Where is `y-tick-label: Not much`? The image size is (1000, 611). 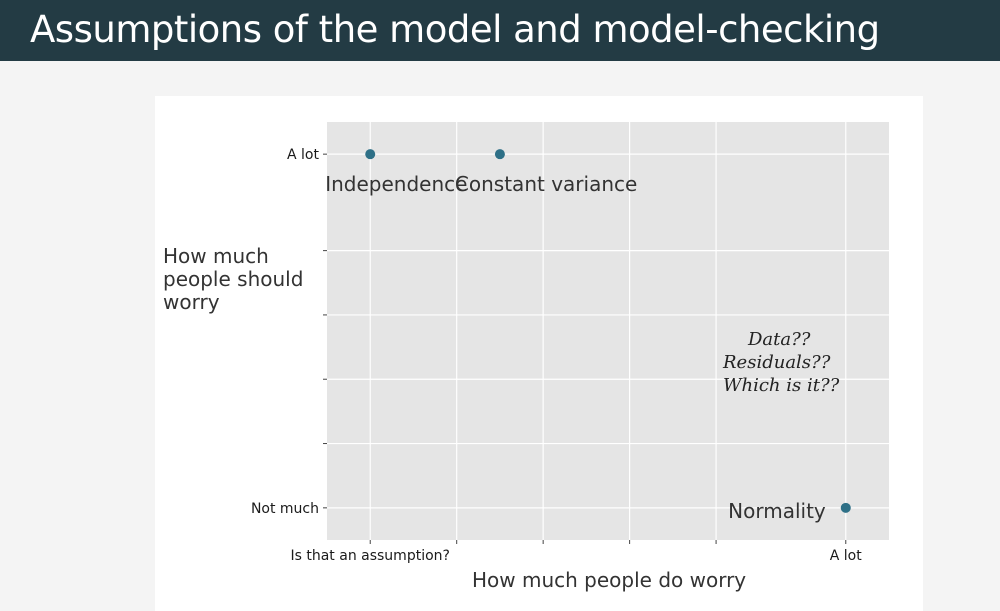
y-tick-label: Not much is located at coordinates (285, 509).